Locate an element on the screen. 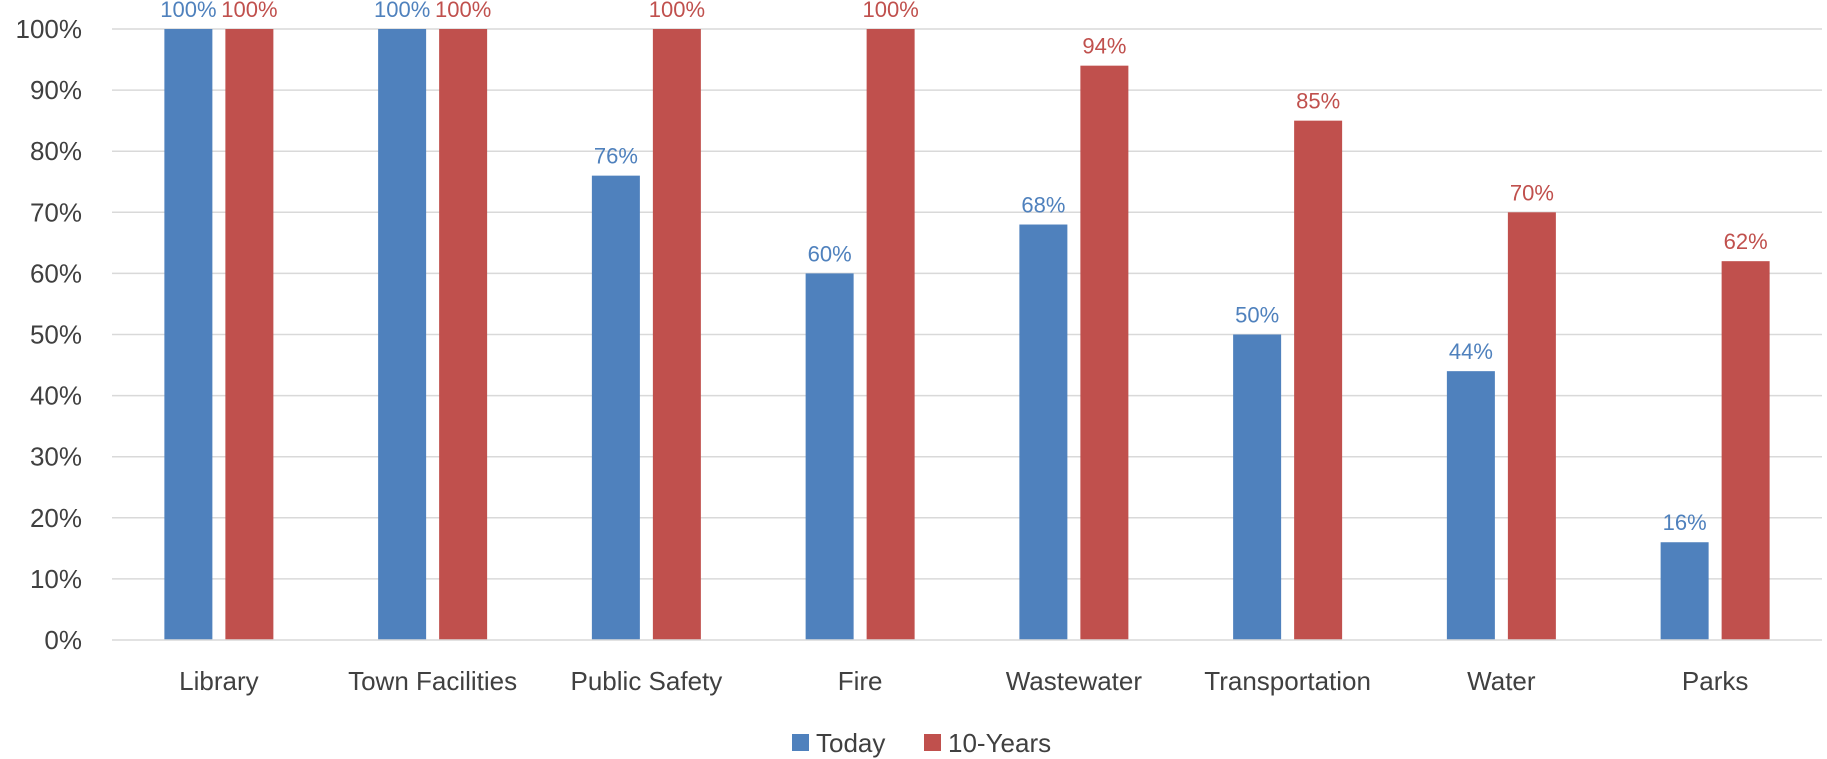  legend: Today 10-Years is located at coordinates (921, 743).